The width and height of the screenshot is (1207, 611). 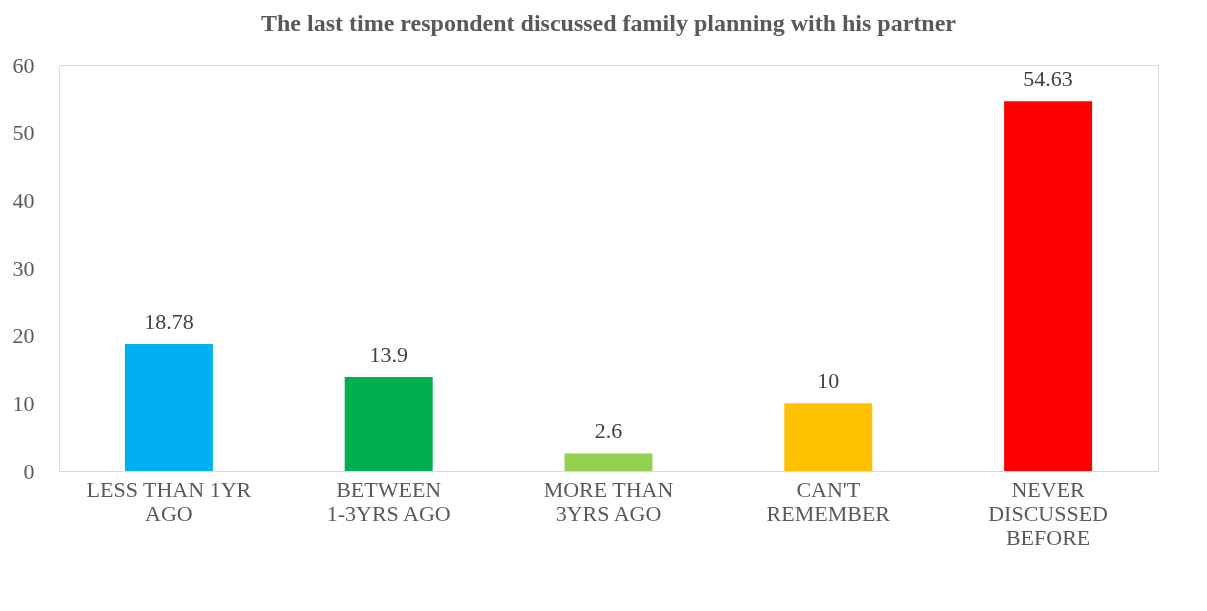 I want to click on data-label: 18.78, so click(x=169, y=321).